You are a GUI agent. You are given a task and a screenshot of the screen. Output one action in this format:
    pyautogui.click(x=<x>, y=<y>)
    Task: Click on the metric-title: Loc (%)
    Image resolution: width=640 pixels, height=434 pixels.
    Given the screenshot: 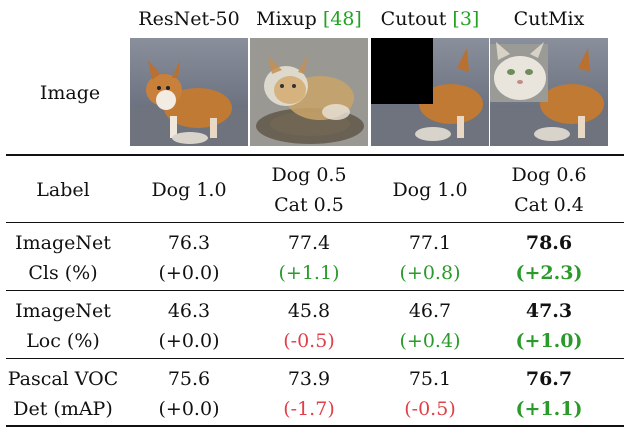 What is the action you would take?
    pyautogui.click(x=63, y=341)
    